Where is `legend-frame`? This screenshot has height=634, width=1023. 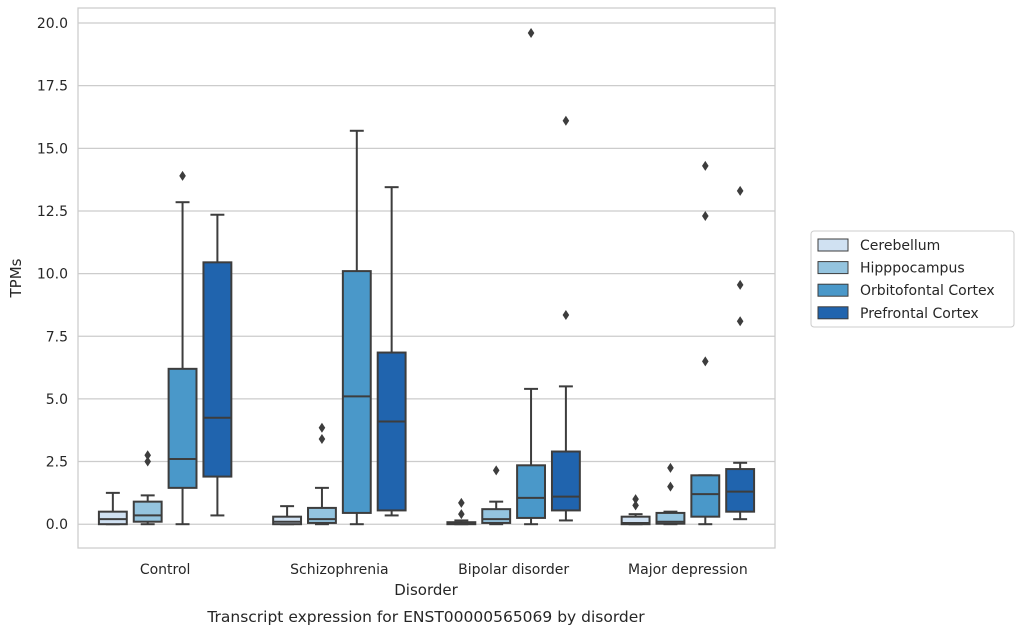 legend-frame is located at coordinates (912, 279).